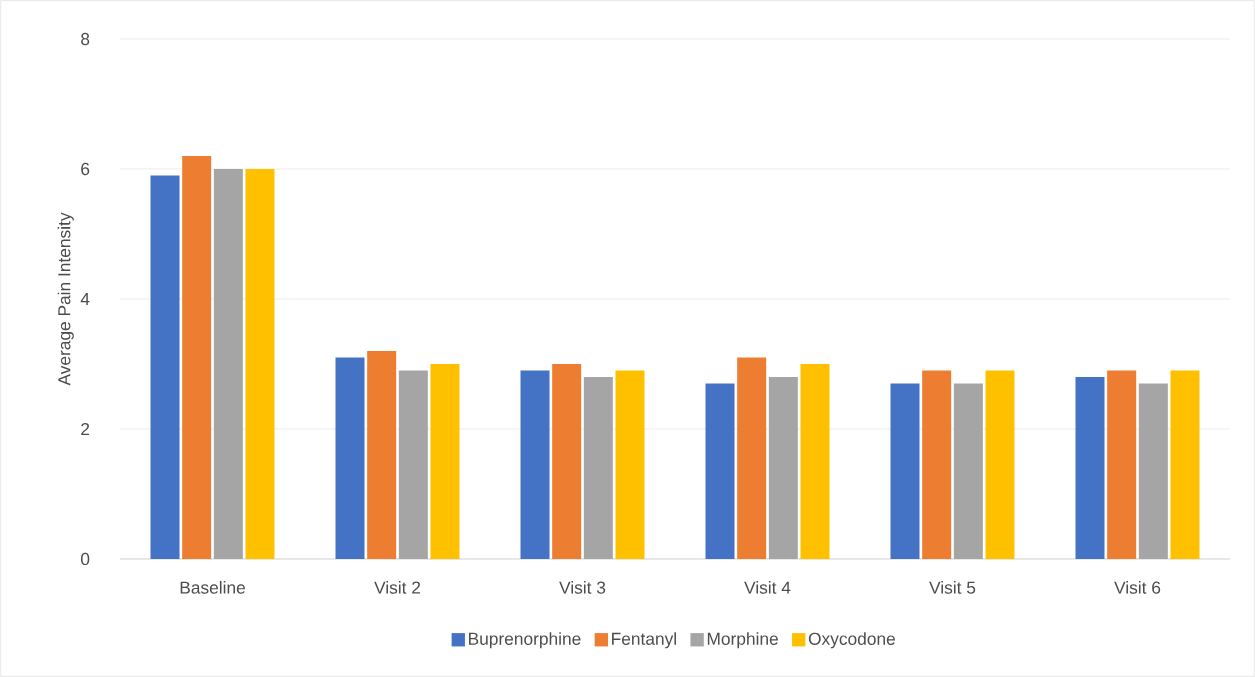 The width and height of the screenshot is (1255, 677). Describe the element at coordinates (525, 640) in the screenshot. I see `legend-label: Buprenorphine` at that location.